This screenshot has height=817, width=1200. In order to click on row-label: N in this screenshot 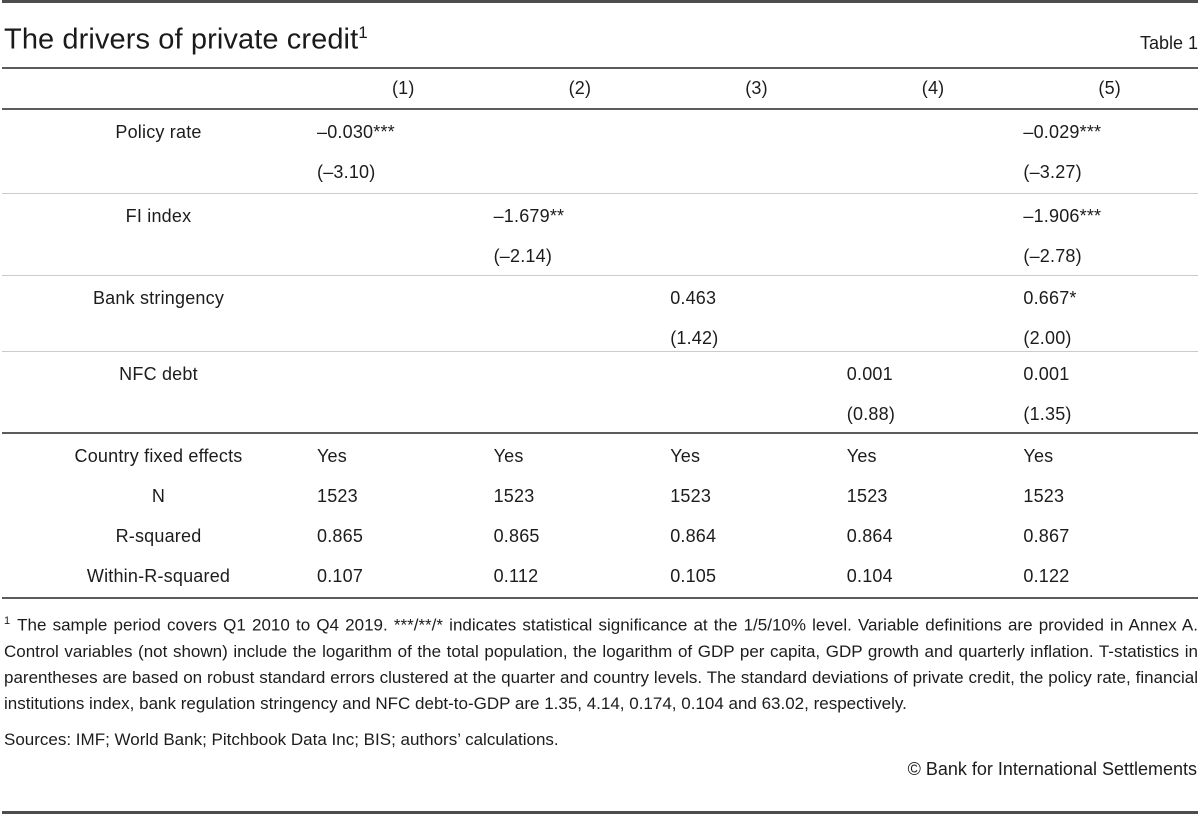, I will do `click(158, 495)`.